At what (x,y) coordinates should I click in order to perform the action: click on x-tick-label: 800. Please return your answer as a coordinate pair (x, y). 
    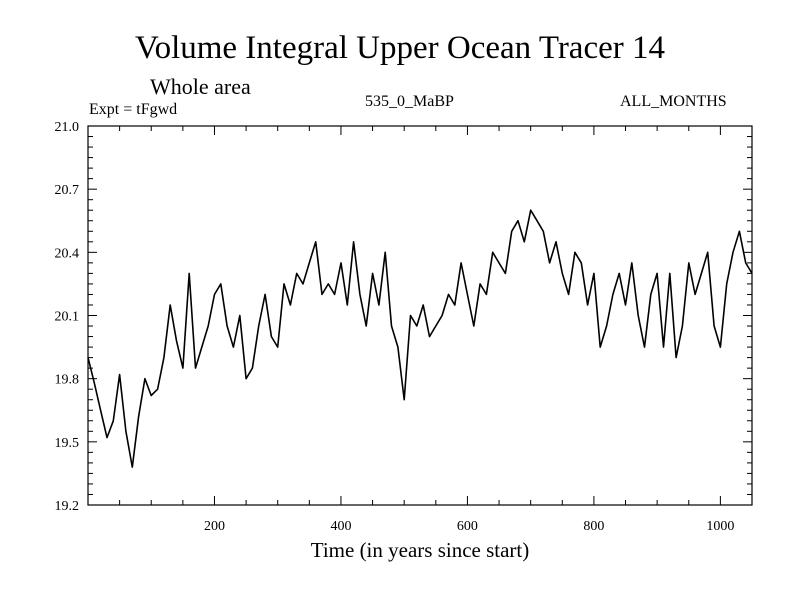
    Looking at the image, I should click on (593, 526).